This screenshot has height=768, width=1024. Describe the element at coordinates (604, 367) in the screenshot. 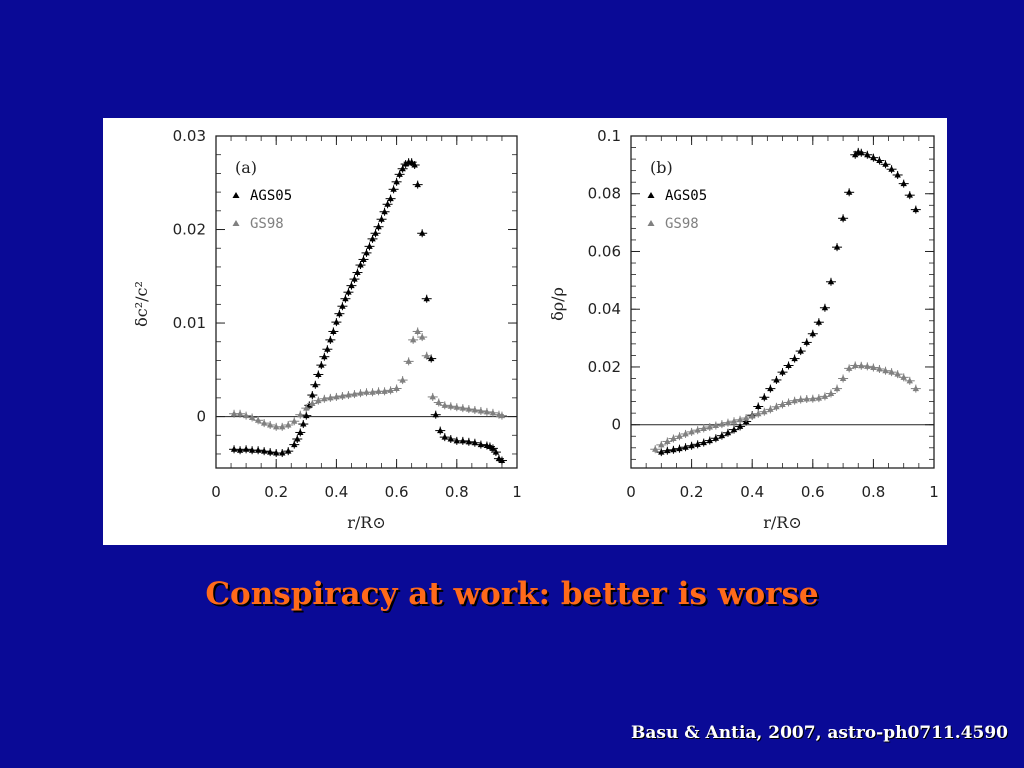

I see `y-tick-label: 0.02` at that location.